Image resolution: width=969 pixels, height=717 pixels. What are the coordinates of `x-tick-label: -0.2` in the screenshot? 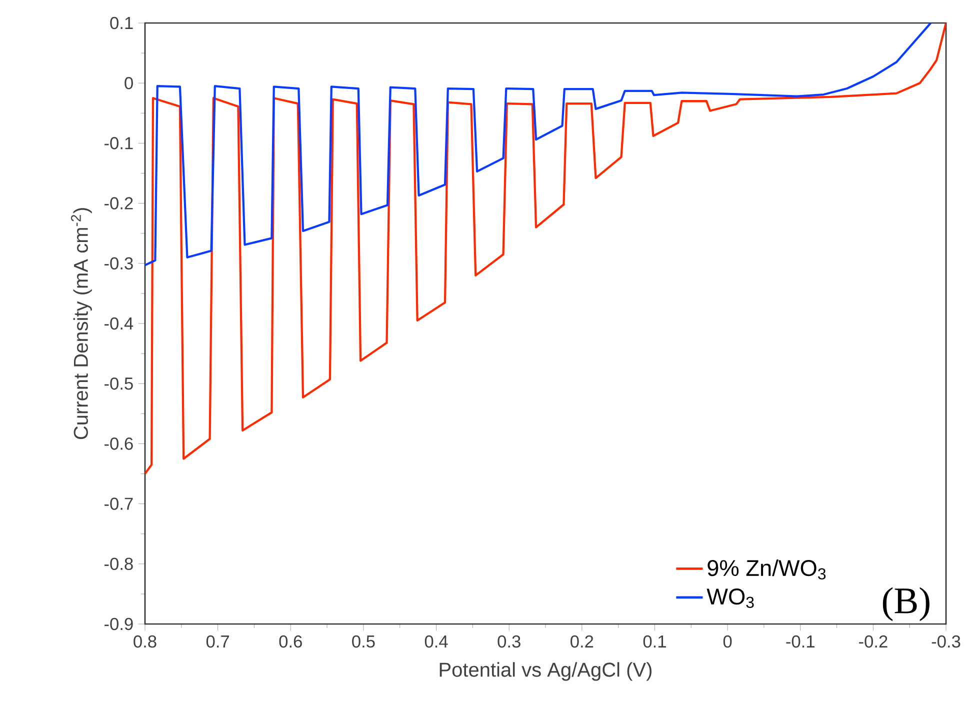 It's located at (873, 641).